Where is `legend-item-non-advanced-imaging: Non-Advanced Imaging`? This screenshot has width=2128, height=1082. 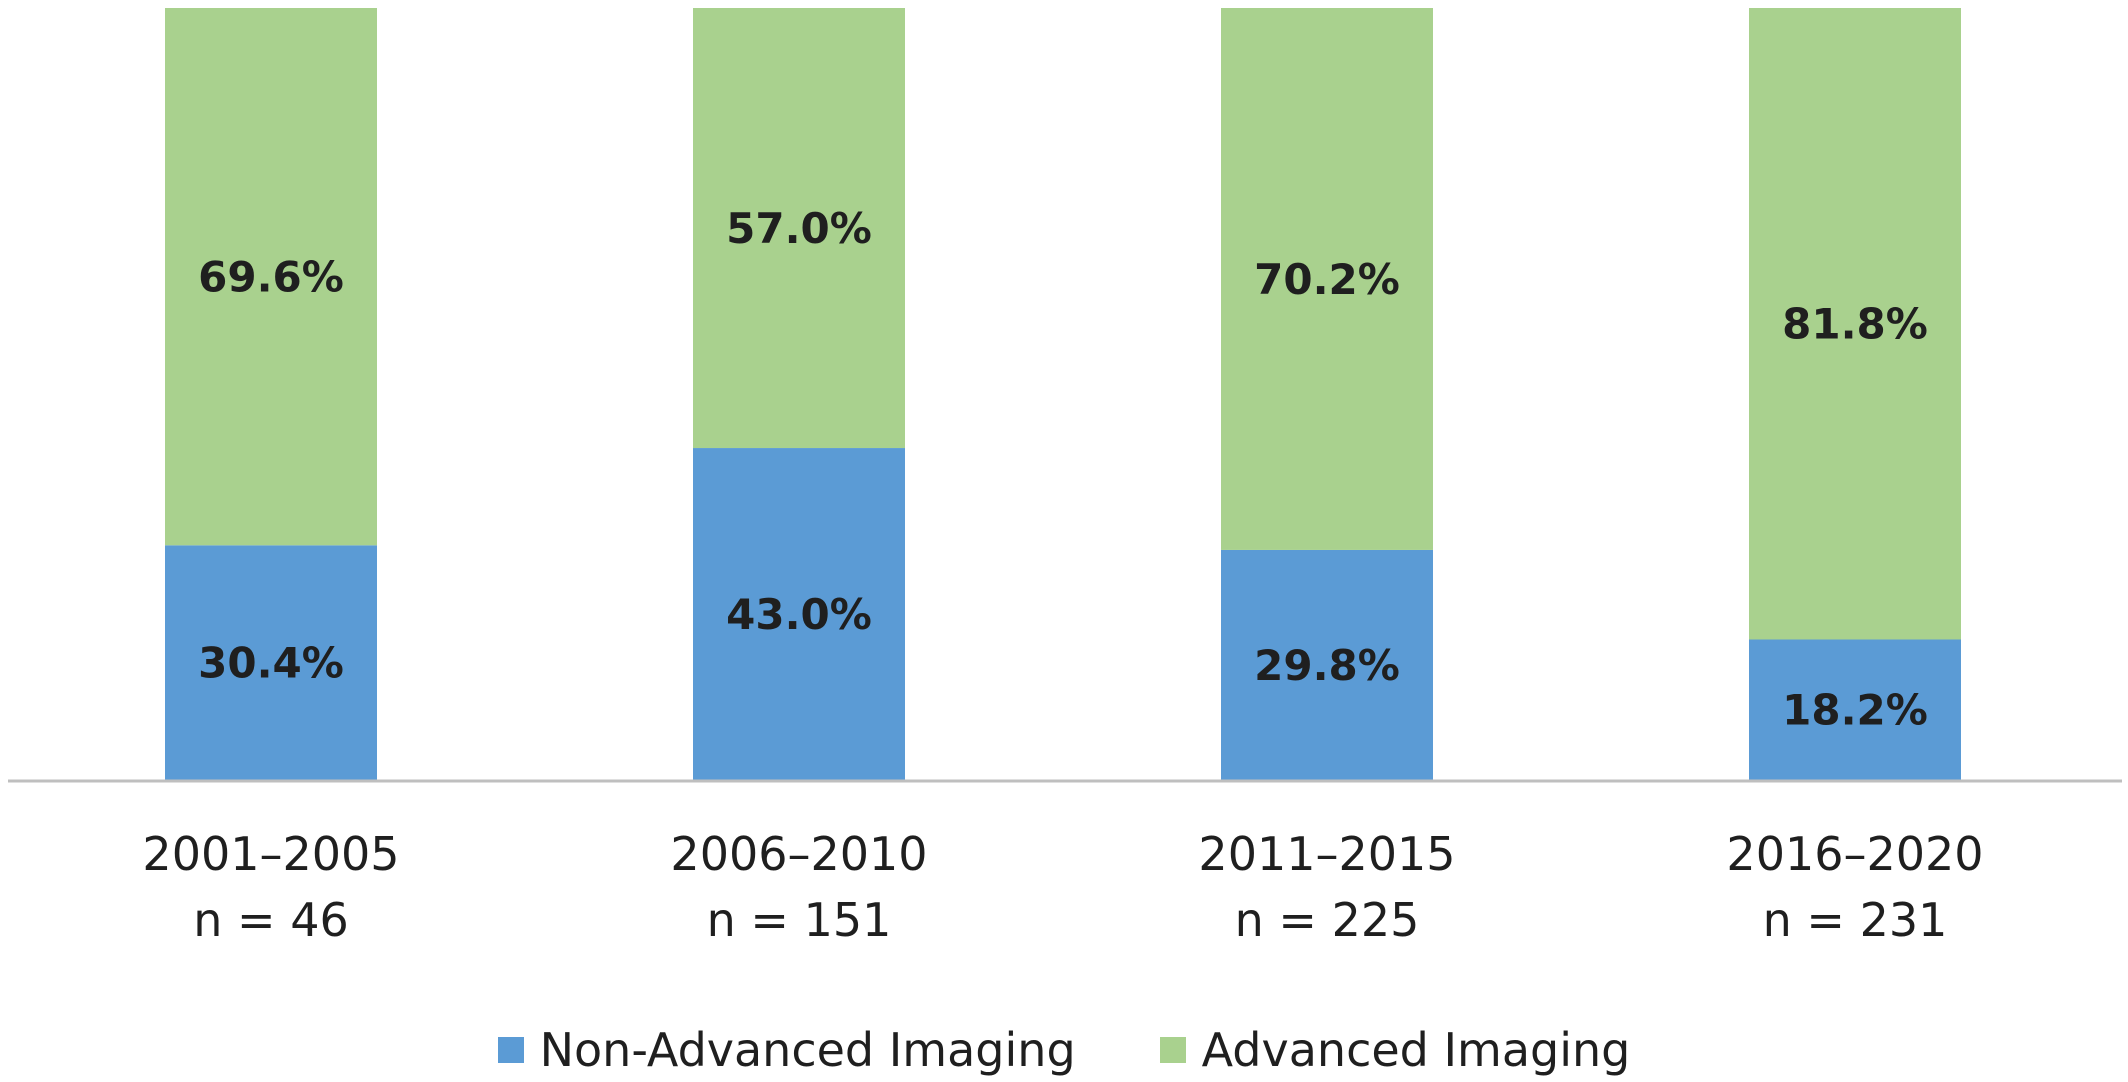
legend-item-non-advanced-imaging: Non-Advanced Imaging is located at coordinates (786, 1050).